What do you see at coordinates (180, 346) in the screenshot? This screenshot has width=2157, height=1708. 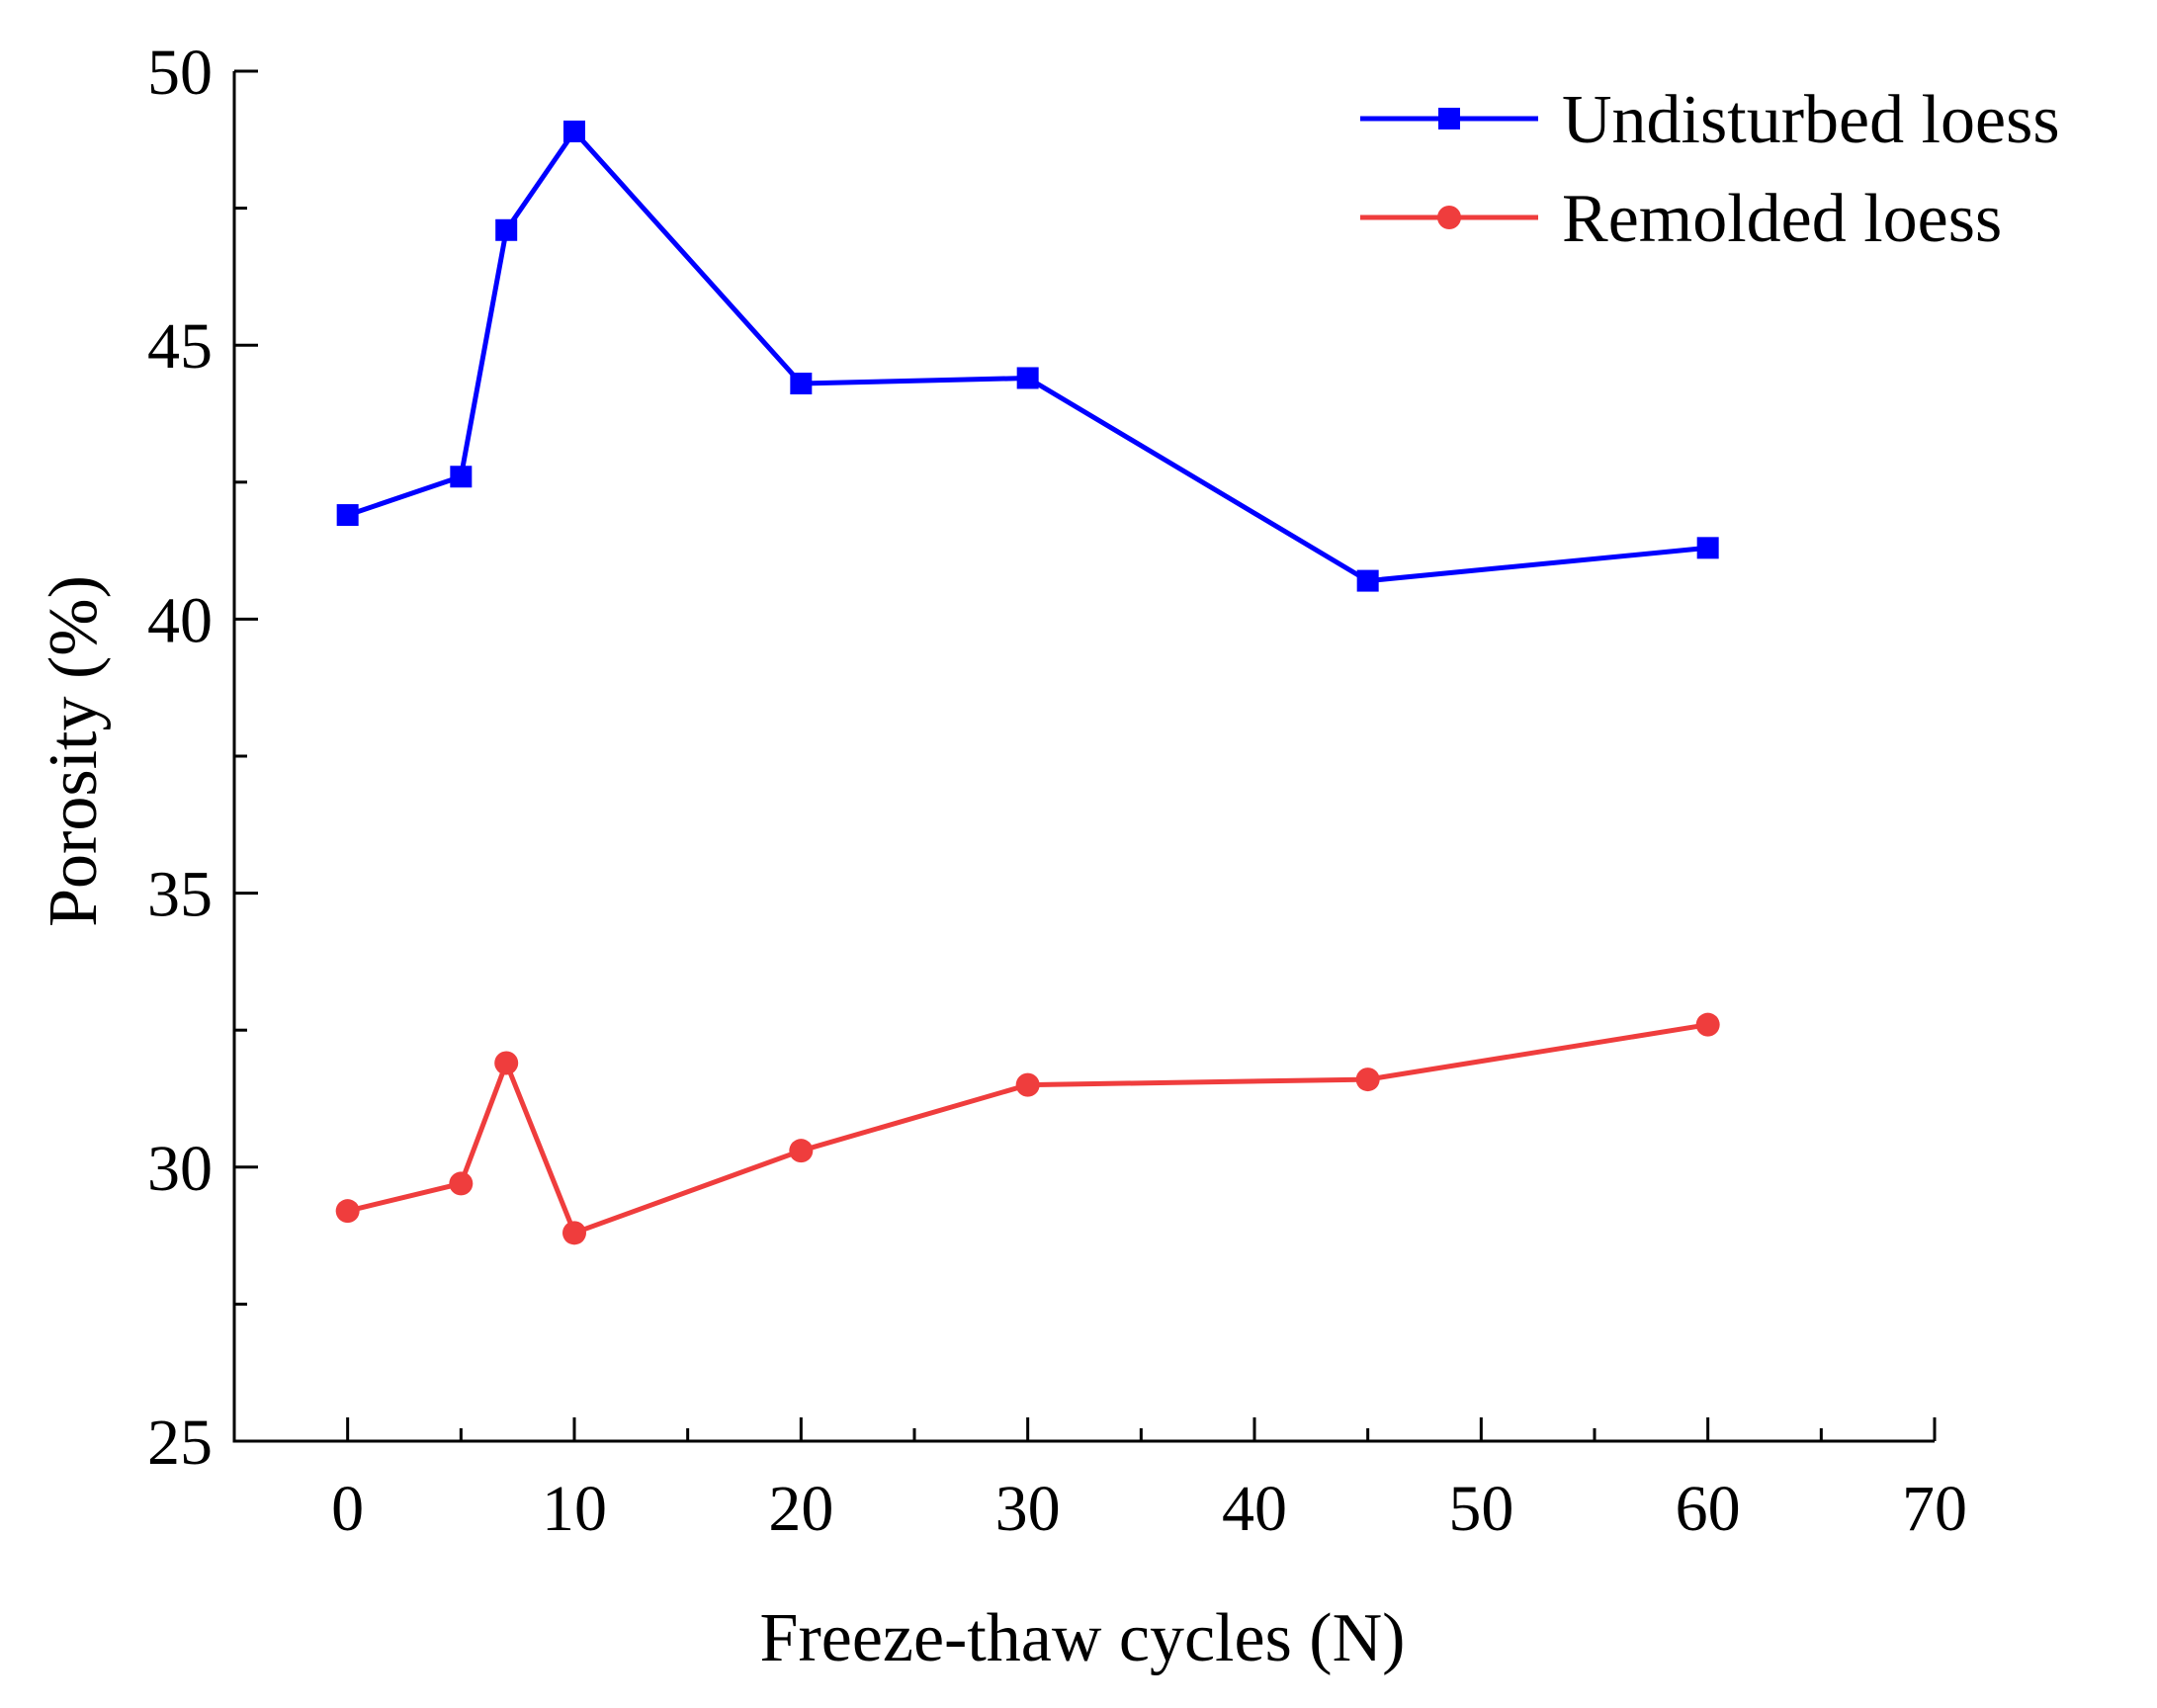 I see `y-tick-label: 45` at bounding box center [180, 346].